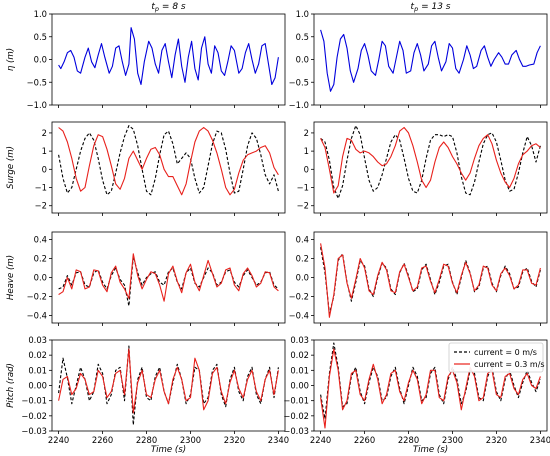  What do you see at coordinates (11, 167) in the screenshot?
I see `y-axis-label: Surge (m)` at bounding box center [11, 167].